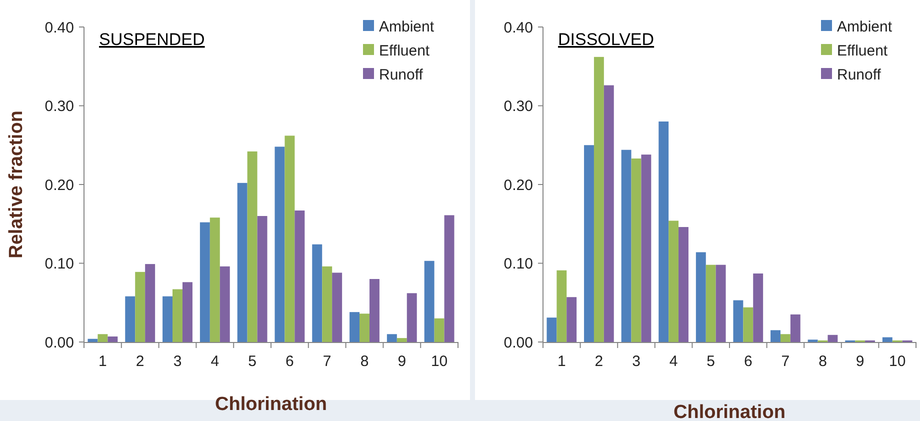  I want to click on chart-title: SUSPENDED, so click(152, 39).